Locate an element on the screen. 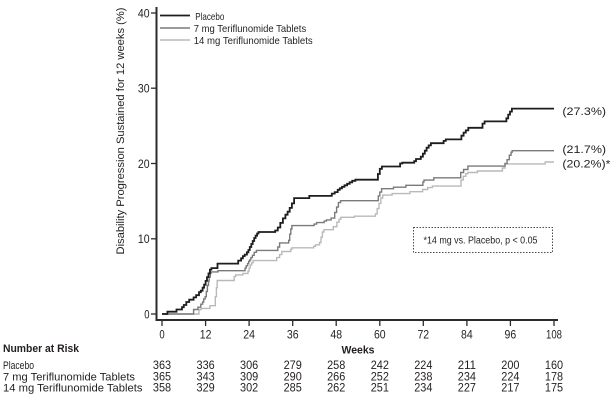 Image resolution: width=611 pixels, height=406 pixels. svg-text: 84 is located at coordinates (467, 335).